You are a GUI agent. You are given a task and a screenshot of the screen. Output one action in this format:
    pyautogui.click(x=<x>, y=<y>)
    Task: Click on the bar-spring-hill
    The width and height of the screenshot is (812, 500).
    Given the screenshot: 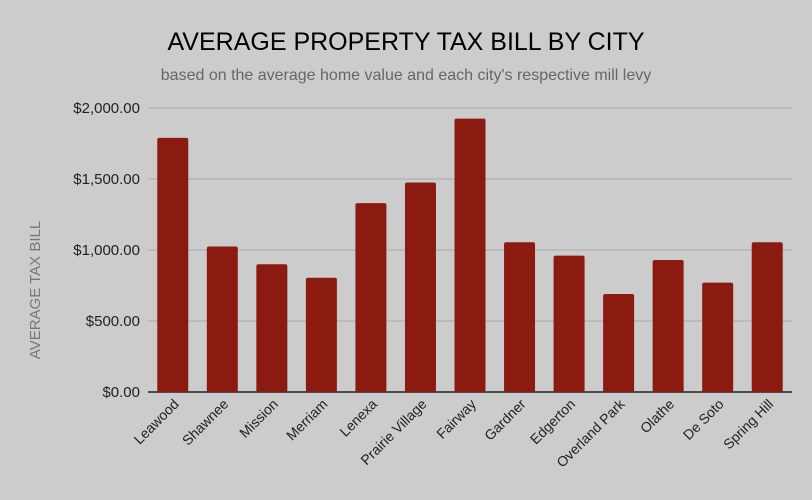 What is the action you would take?
    pyautogui.click(x=767, y=317)
    